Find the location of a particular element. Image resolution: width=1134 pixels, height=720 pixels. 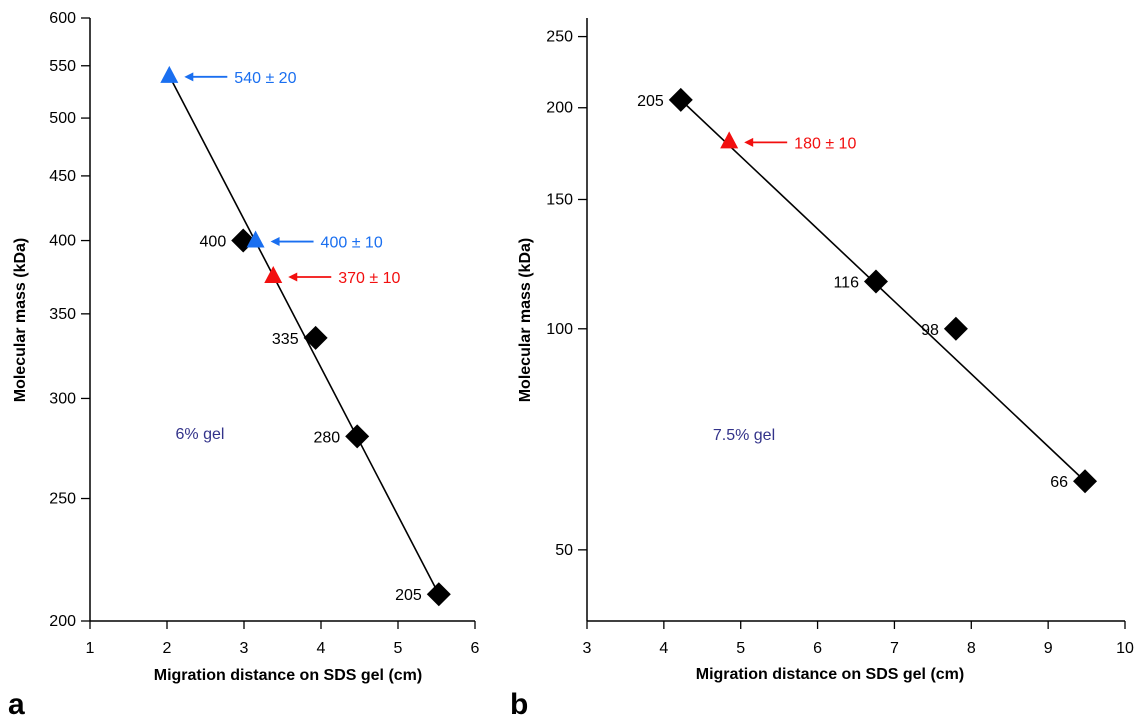

y-tick-label: 500 is located at coordinates (62, 118).